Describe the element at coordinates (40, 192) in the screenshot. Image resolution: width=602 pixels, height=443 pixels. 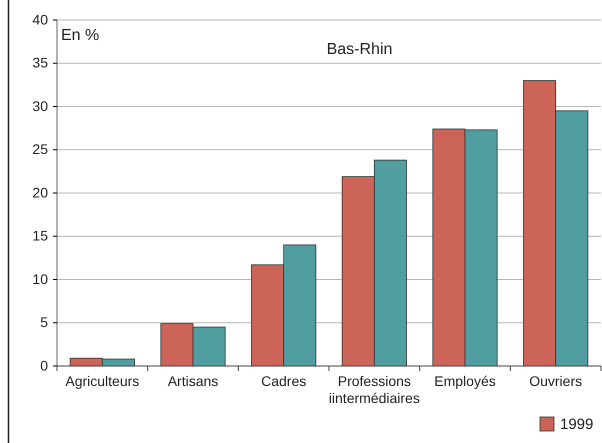
I see `y-tick-label: 20` at that location.